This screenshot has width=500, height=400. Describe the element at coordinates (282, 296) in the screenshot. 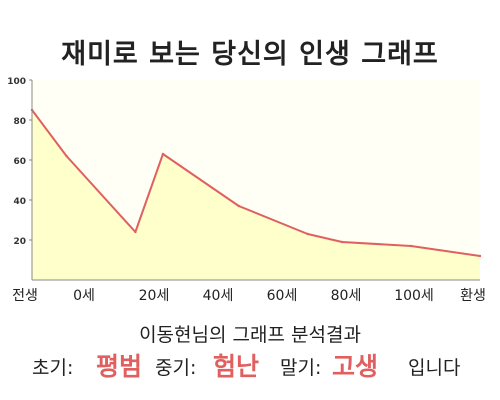

I see `x-tick-label-4: 60세` at that location.